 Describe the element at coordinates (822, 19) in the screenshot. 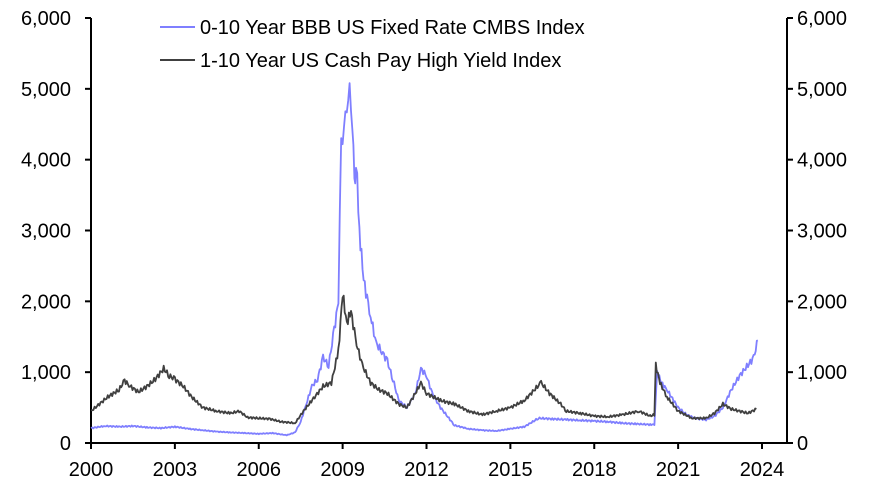

I see `y-tick-label-right: 6,000` at that location.